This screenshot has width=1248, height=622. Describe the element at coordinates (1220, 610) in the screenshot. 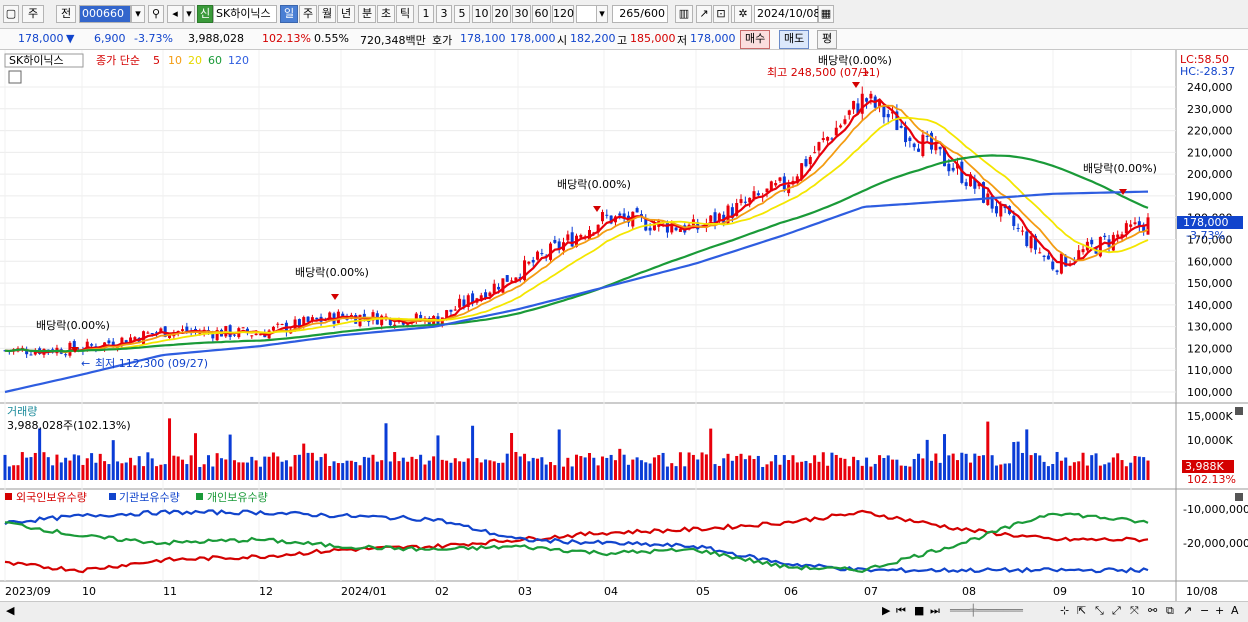

I see `plus-icon: +` at that location.